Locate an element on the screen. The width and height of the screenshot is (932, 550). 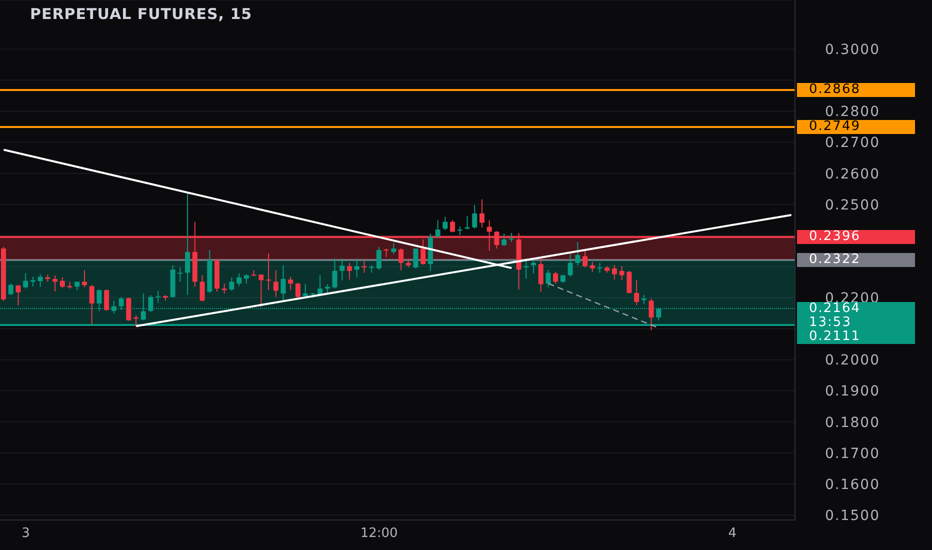
ref-line-label: 0.2111 is located at coordinates (856, 336).